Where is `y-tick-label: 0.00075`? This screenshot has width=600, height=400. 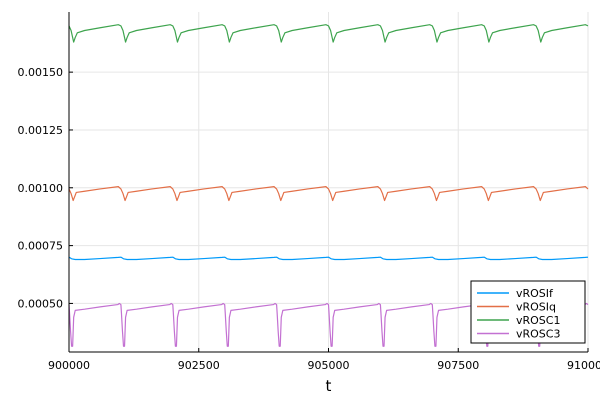 y-tick-label: 0.00075 is located at coordinates (41, 246).